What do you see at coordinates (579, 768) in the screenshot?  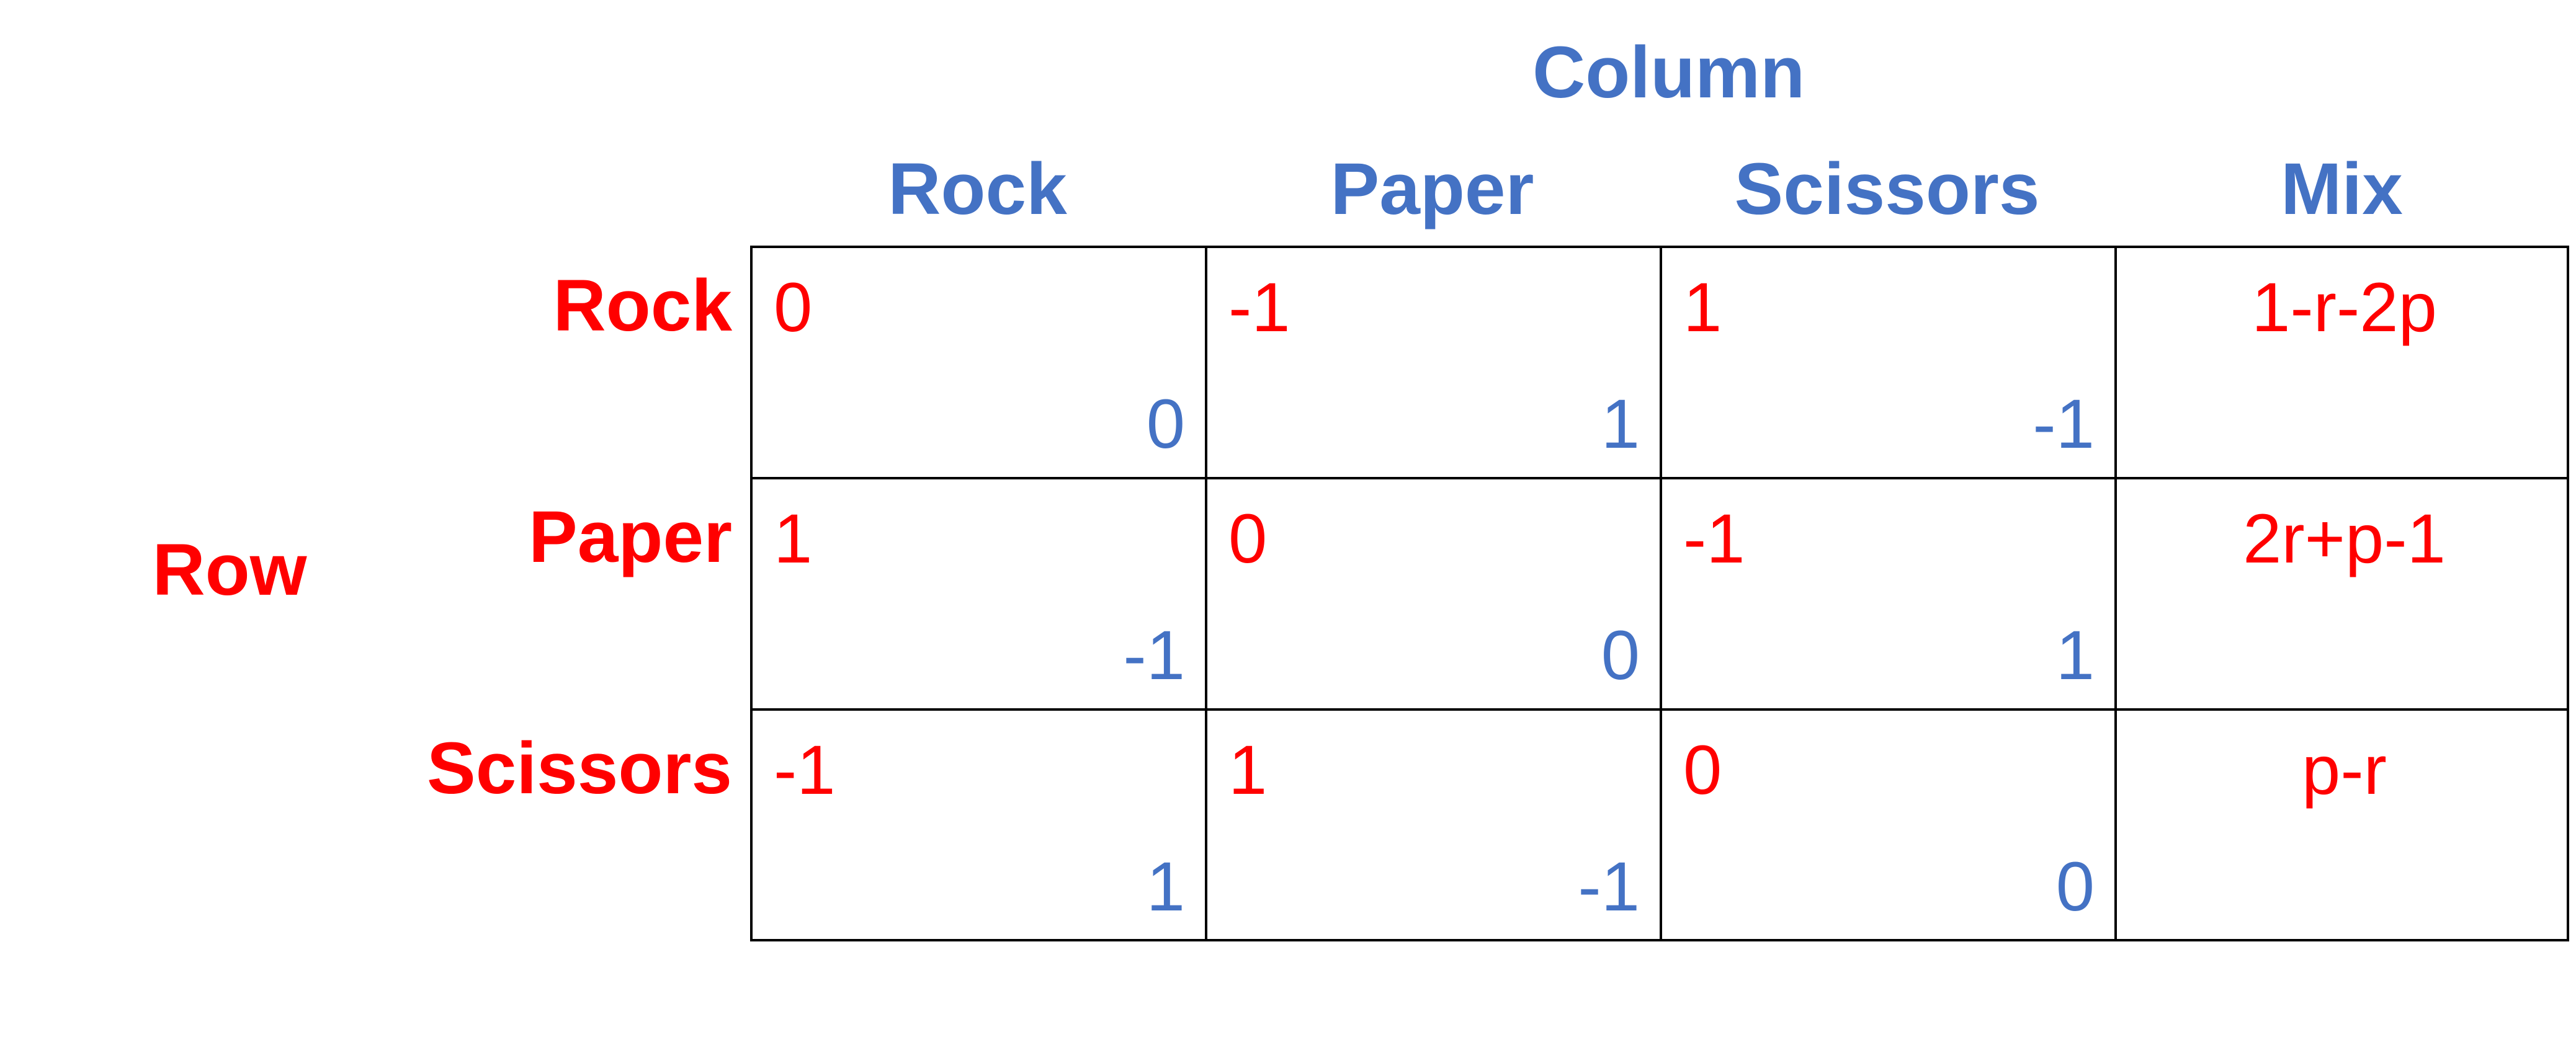 I see `row-header-3: Scissors` at bounding box center [579, 768].